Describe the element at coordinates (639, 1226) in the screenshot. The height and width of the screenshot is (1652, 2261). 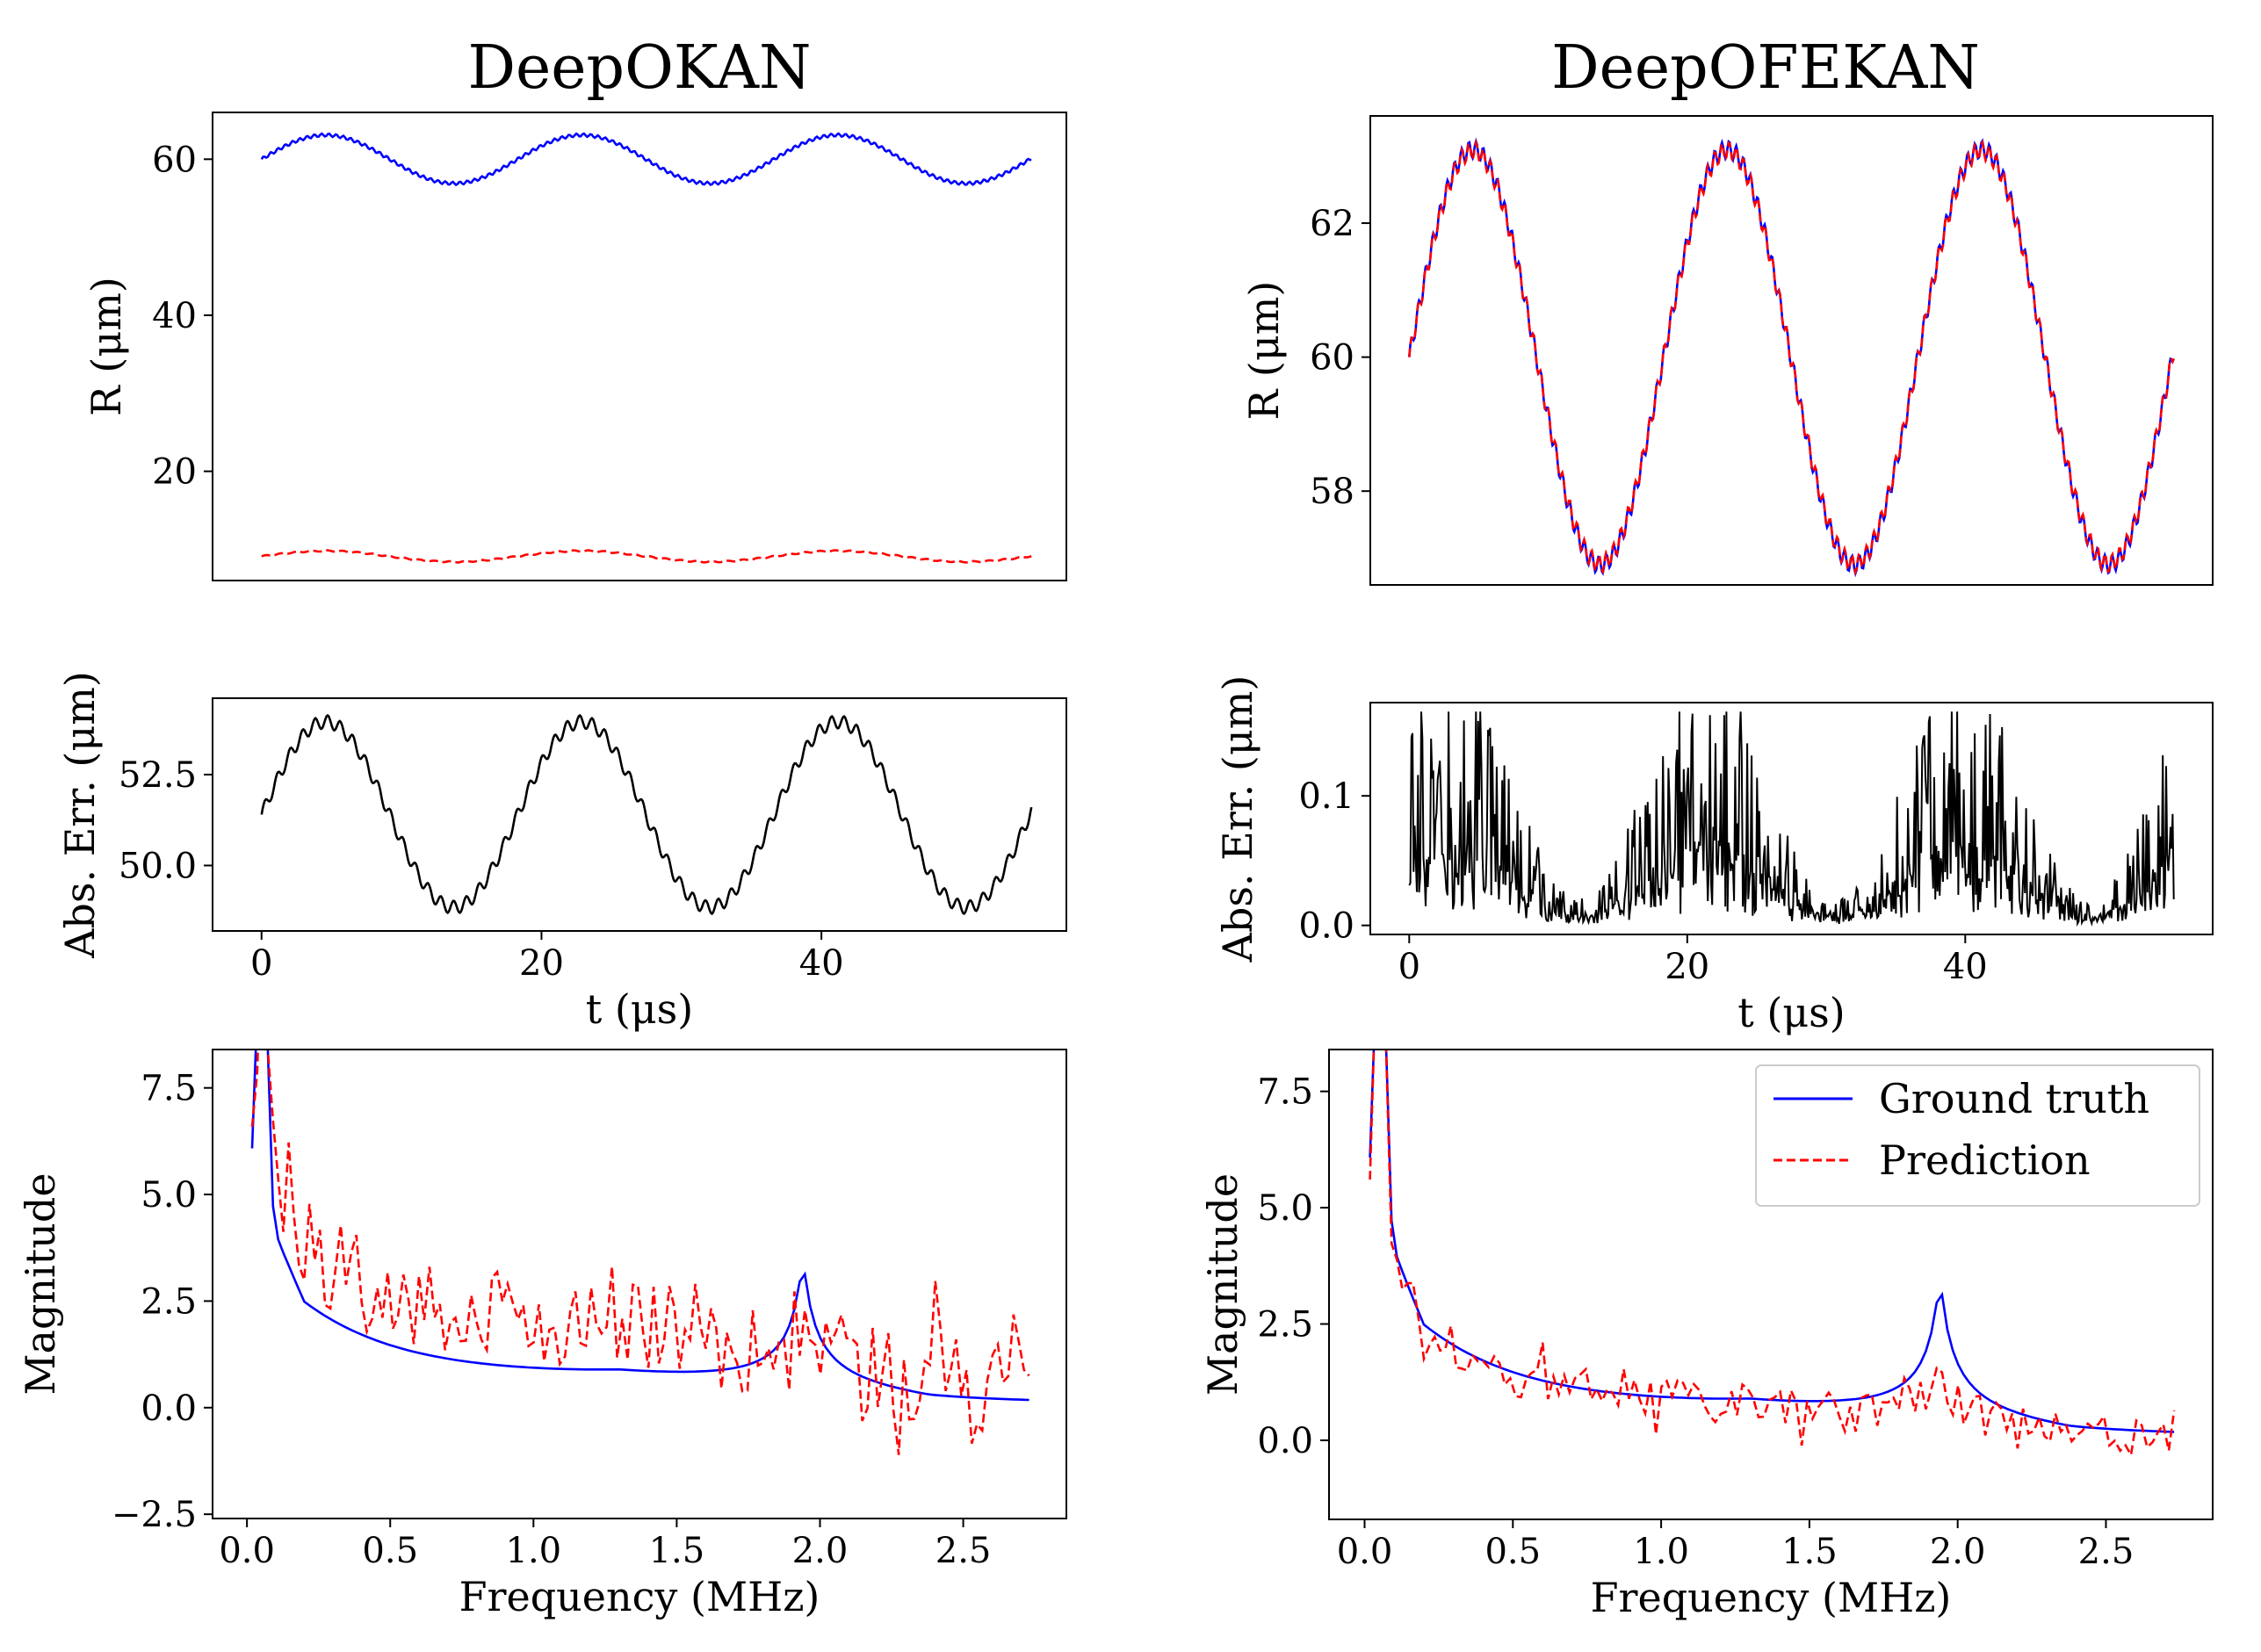
I see `fft-left-series-ground-truth` at that location.